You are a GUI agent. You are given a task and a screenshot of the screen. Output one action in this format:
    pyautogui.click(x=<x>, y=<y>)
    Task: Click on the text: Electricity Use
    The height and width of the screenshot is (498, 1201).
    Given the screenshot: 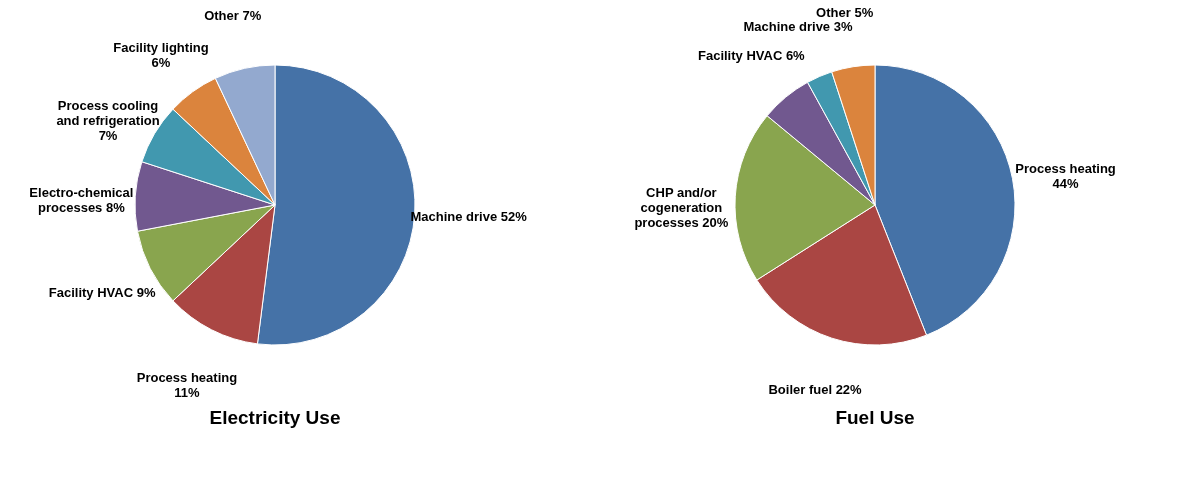 What is the action you would take?
    pyautogui.click(x=275, y=417)
    